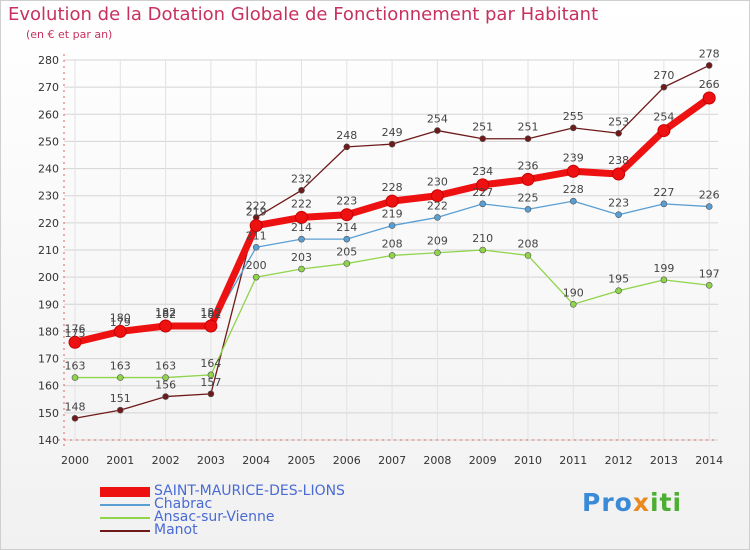 The image size is (750, 550). I want to click on data-label: 239, so click(573, 157).